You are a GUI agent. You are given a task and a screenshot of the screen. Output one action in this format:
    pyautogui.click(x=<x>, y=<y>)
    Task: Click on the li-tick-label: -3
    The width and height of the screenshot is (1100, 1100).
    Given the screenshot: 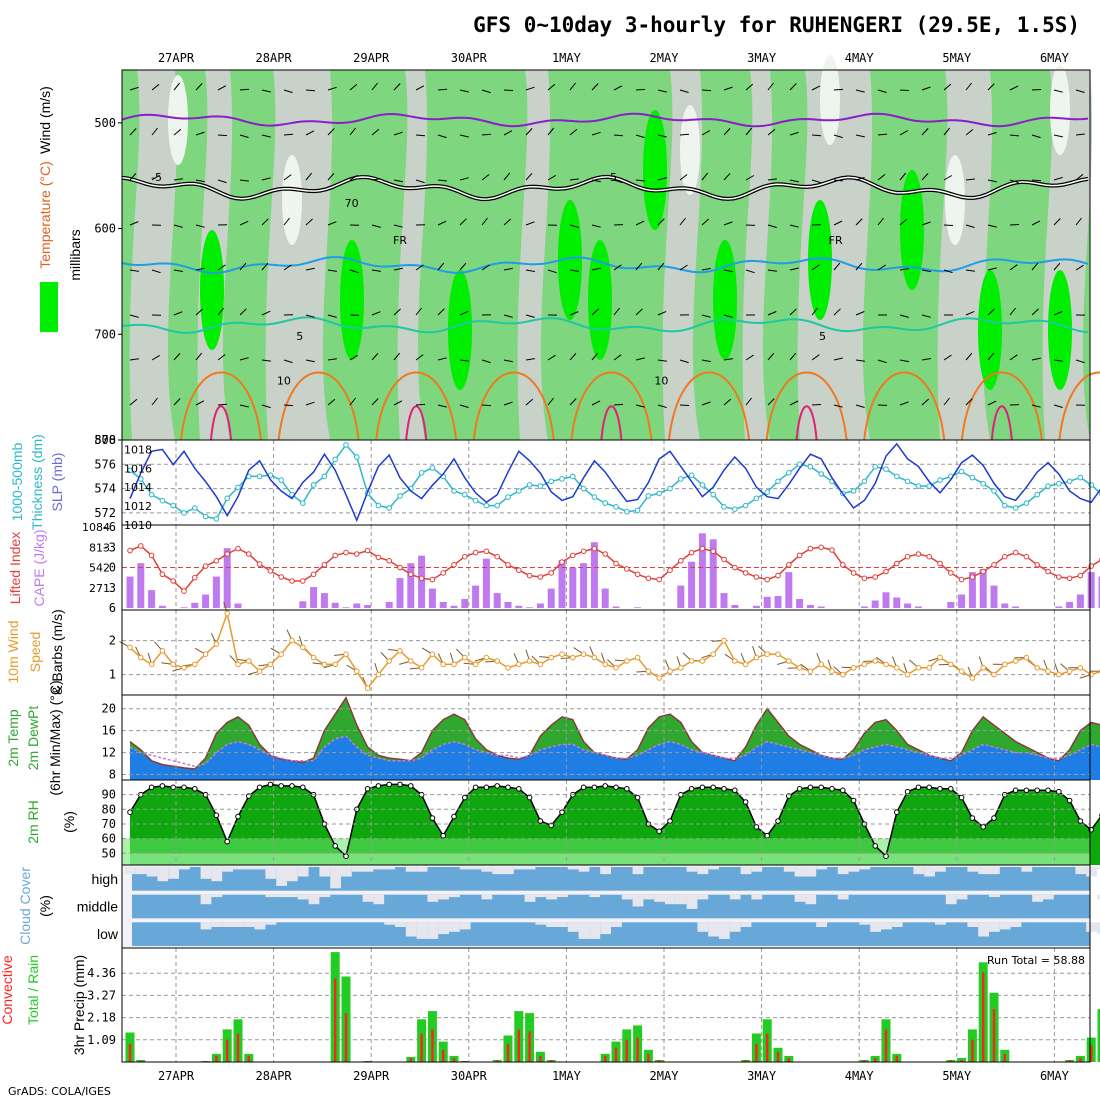 What is the action you would take?
    pyautogui.click(x=109, y=547)
    